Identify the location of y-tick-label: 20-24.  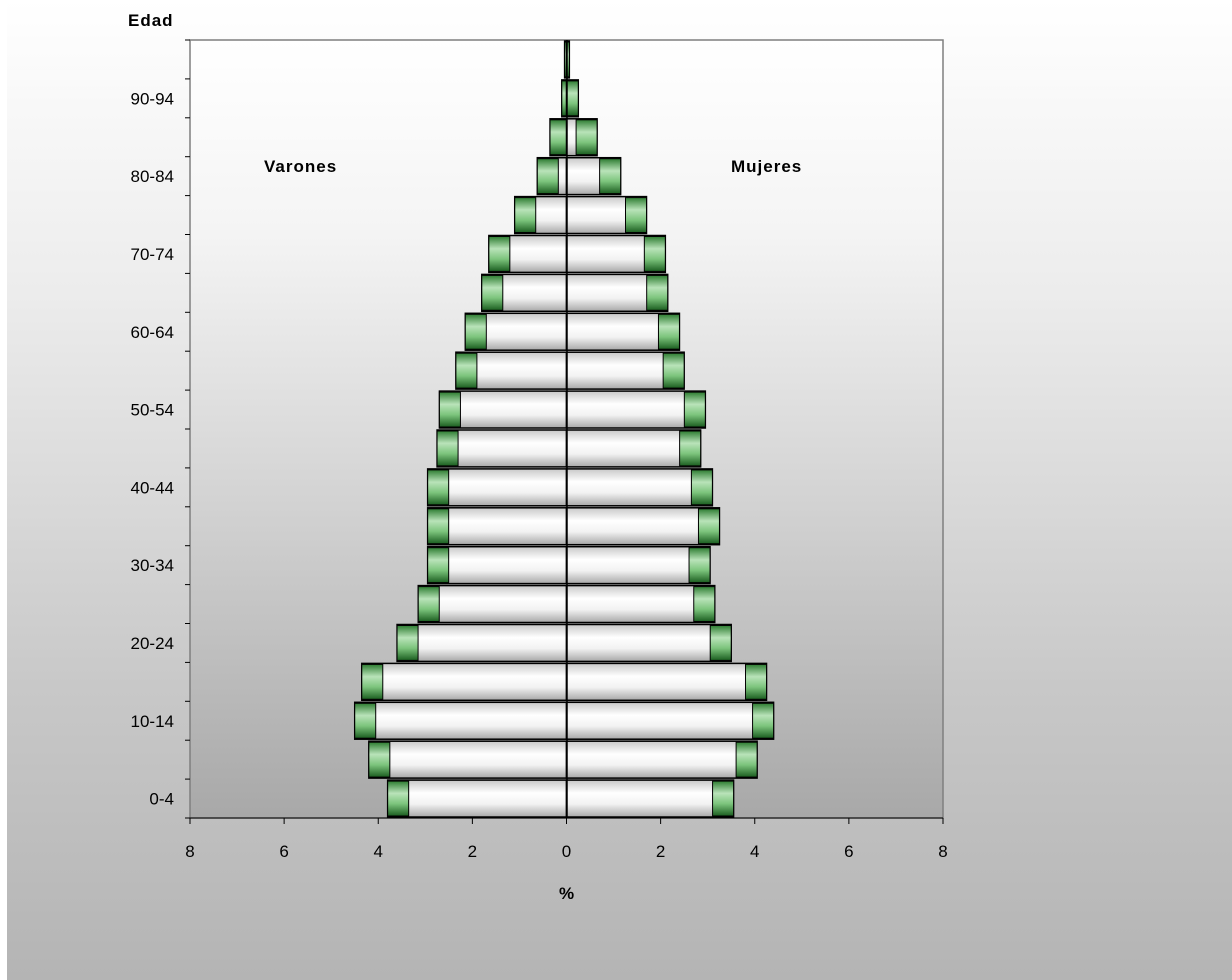
(152, 643).